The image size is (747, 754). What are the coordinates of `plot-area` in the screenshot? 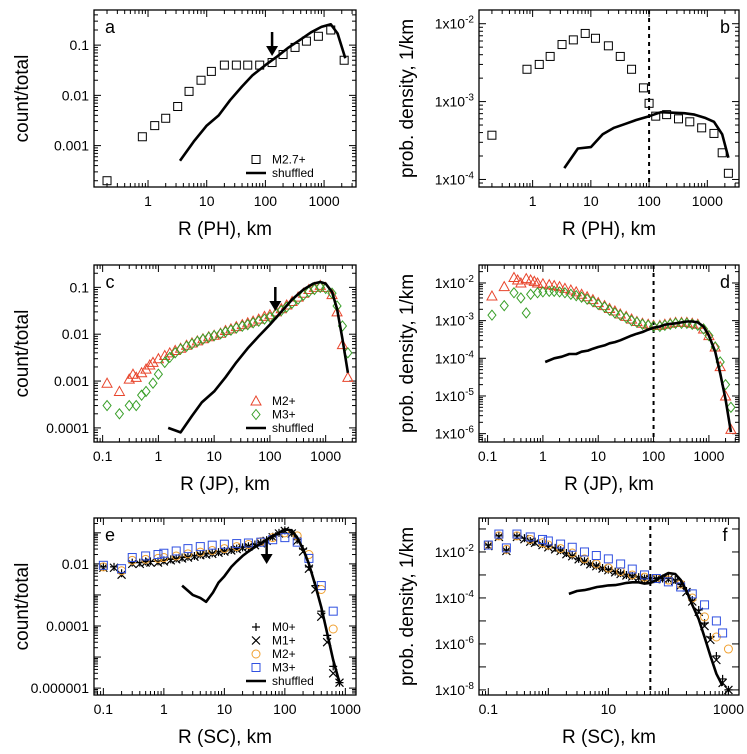 It's located at (227, 356).